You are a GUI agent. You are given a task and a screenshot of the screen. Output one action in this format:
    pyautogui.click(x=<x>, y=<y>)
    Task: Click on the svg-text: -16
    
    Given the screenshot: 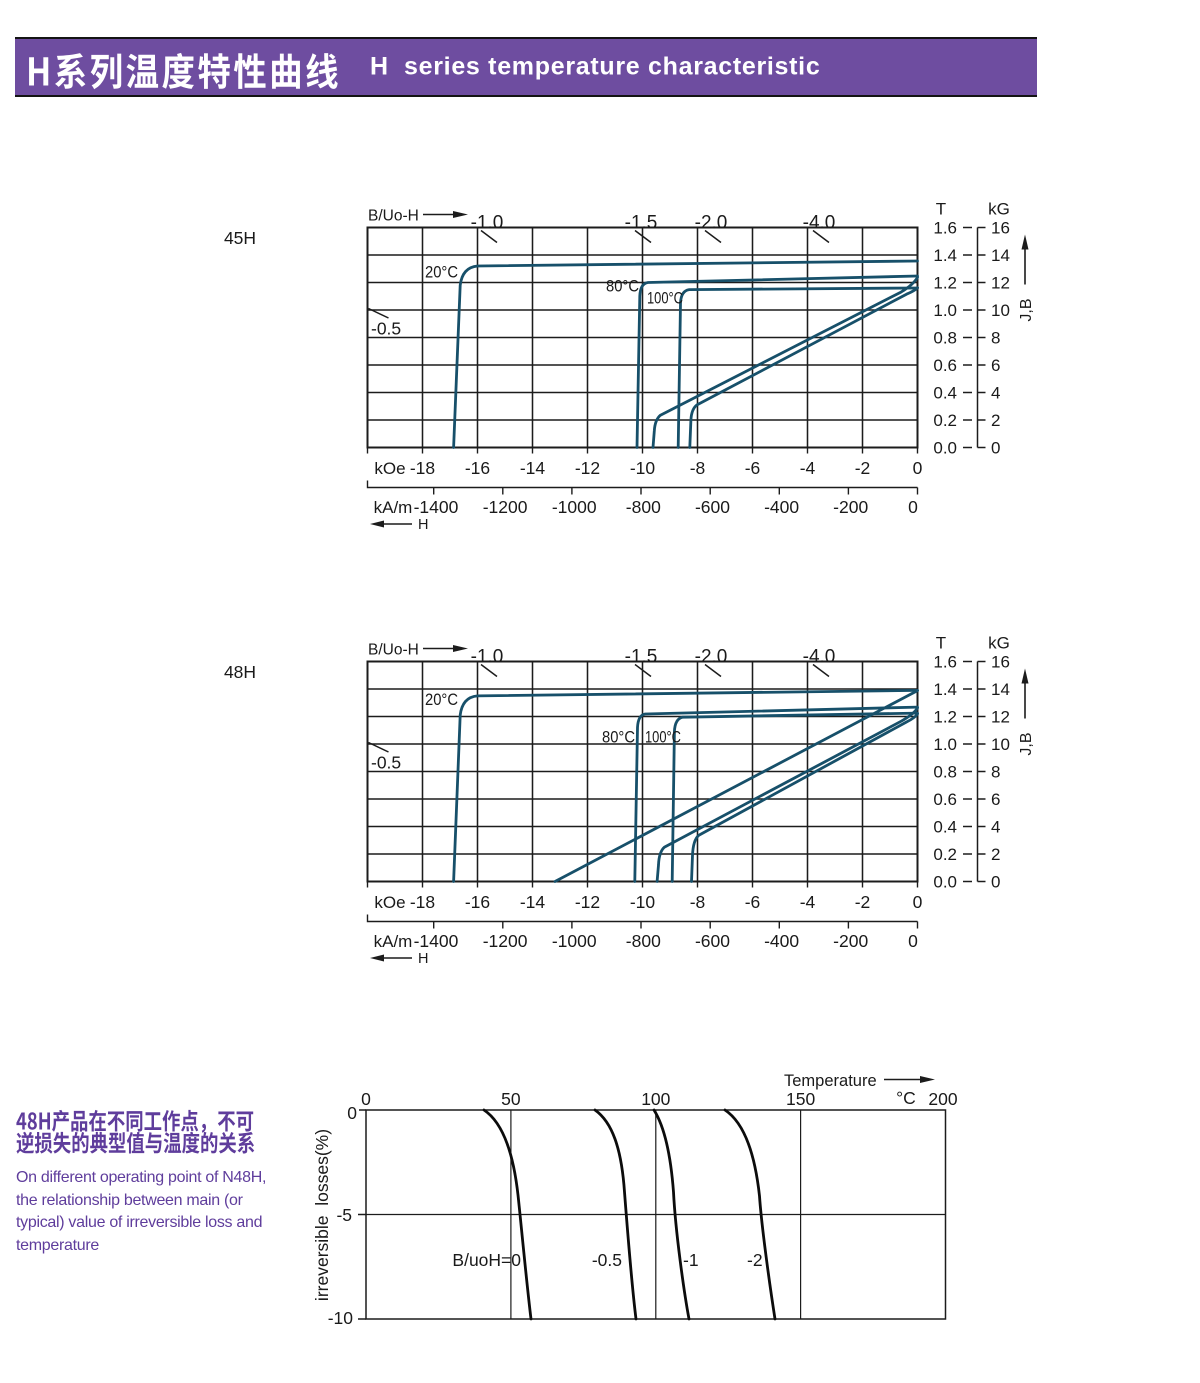 What is the action you would take?
    pyautogui.click(x=477, y=902)
    